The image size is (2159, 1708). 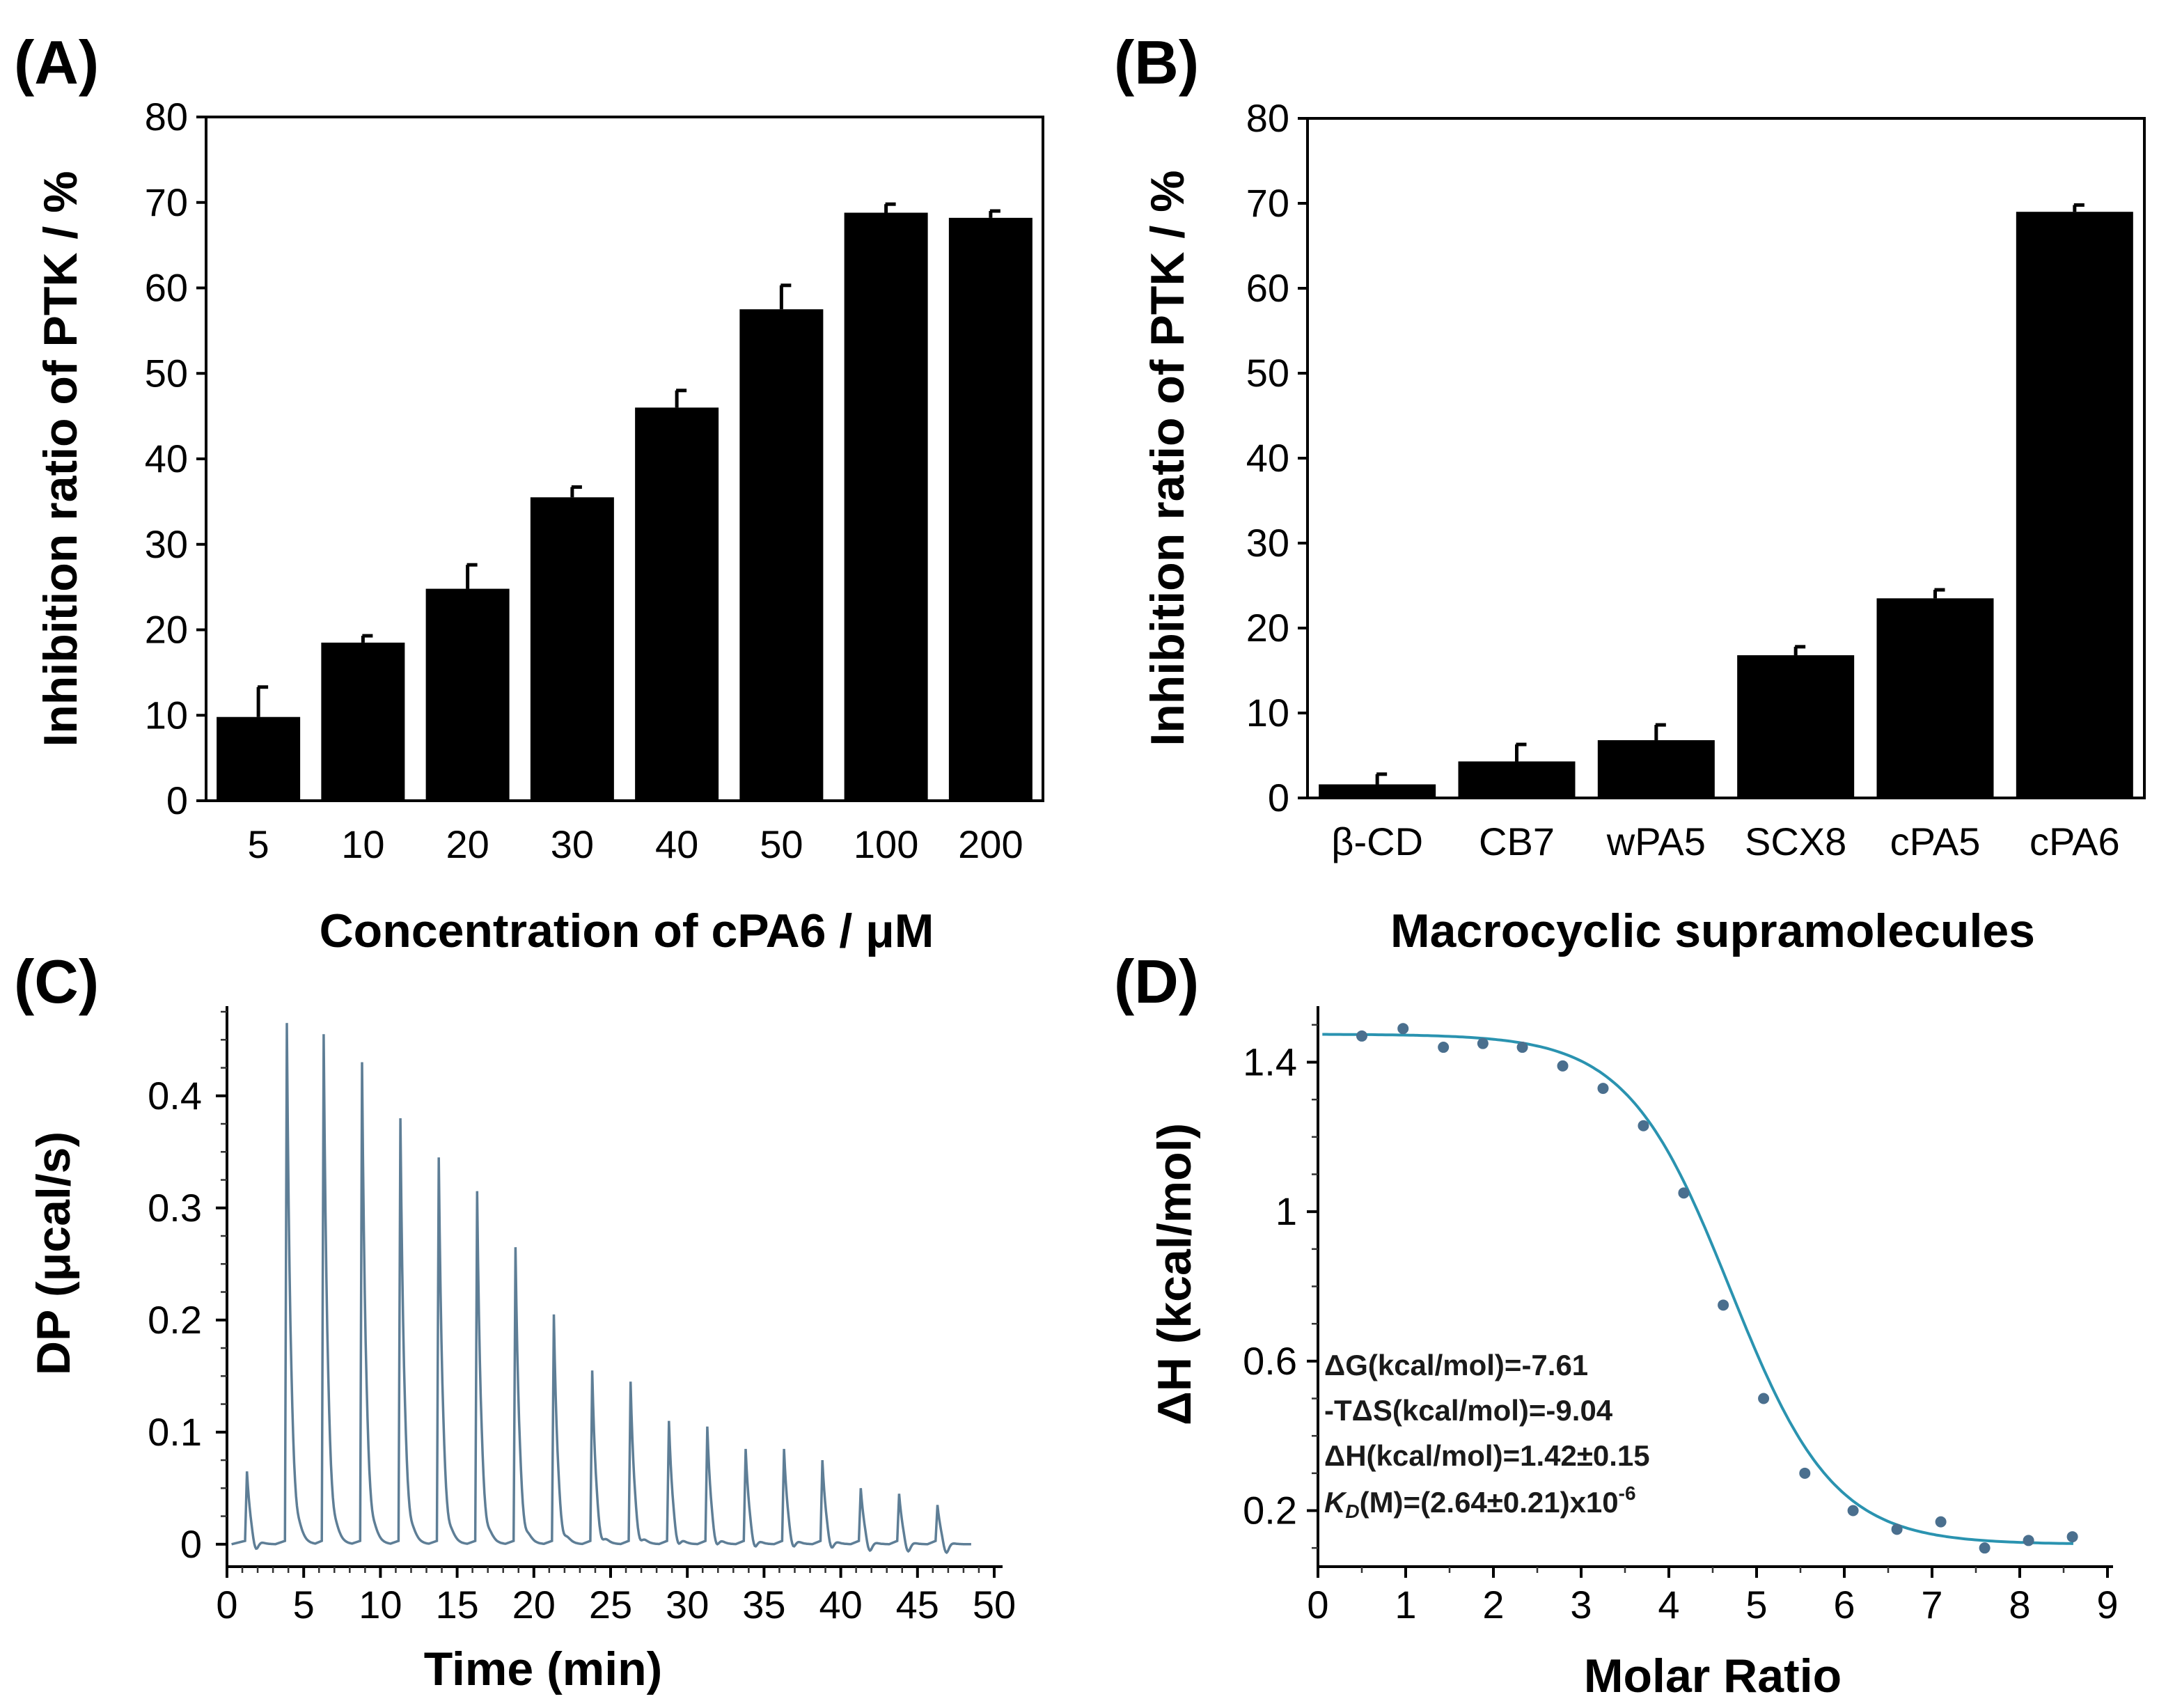 What do you see at coordinates (1697, 1289) in the screenshot?
I see `fit-curve` at bounding box center [1697, 1289].